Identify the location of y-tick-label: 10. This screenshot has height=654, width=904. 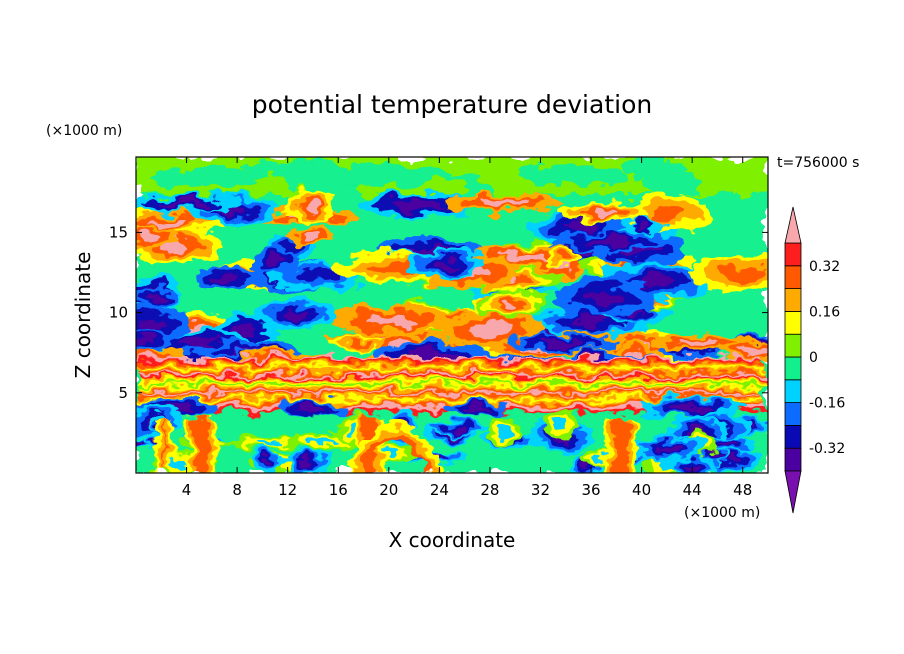
(118, 313).